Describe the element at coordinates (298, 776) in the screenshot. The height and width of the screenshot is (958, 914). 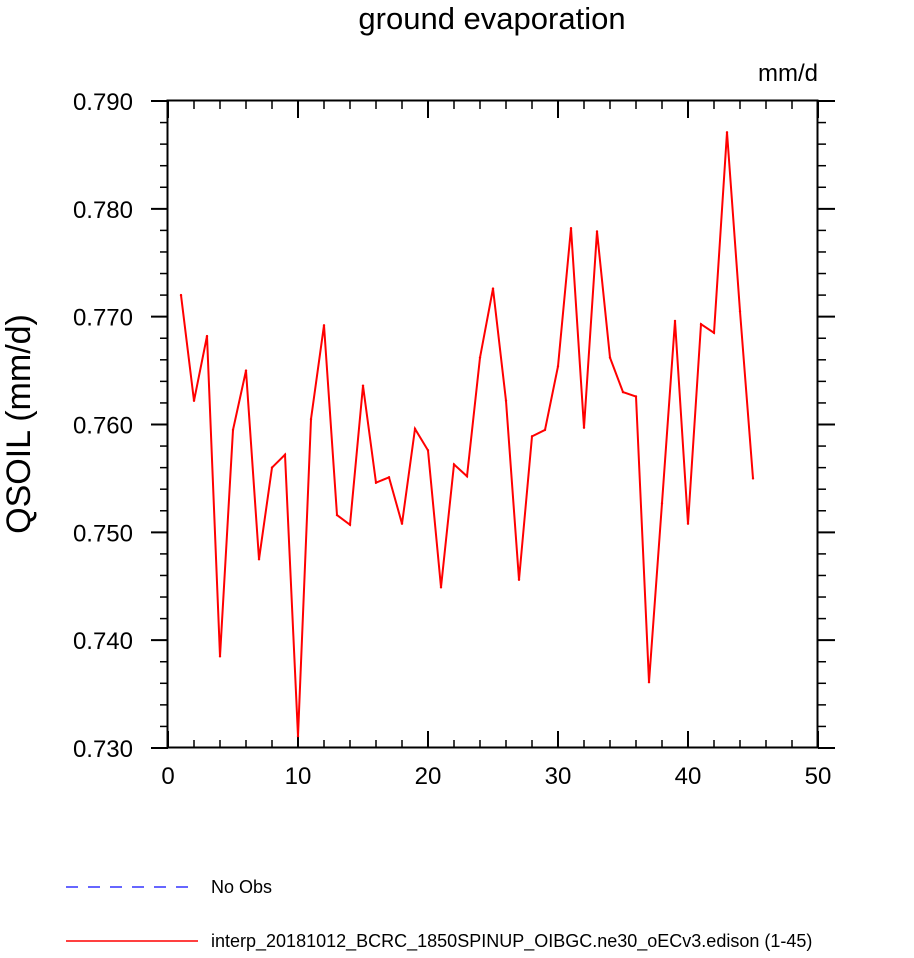
I see `x-tick-label: 10` at that location.